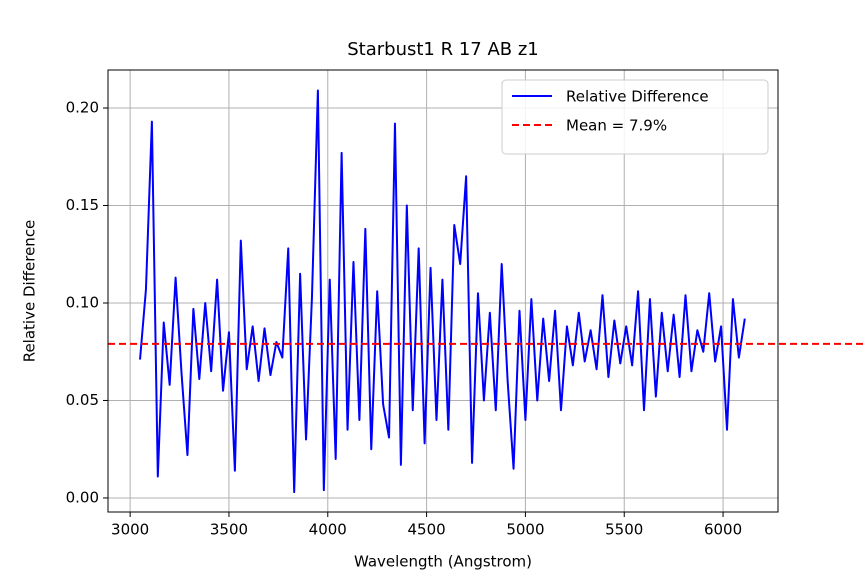 This screenshot has width=864, height=576. What do you see at coordinates (130, 530) in the screenshot?
I see `x-tick-label: 3000` at bounding box center [130, 530].